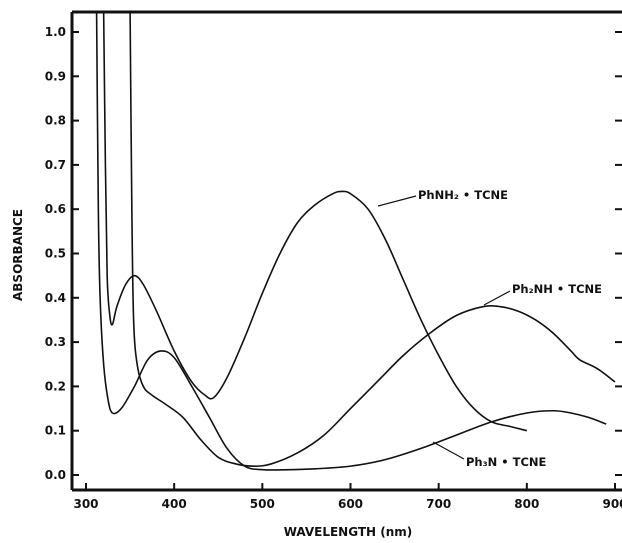  What do you see at coordinates (55, 32) in the screenshot?
I see `y-tick-label: 1.0` at bounding box center [55, 32].